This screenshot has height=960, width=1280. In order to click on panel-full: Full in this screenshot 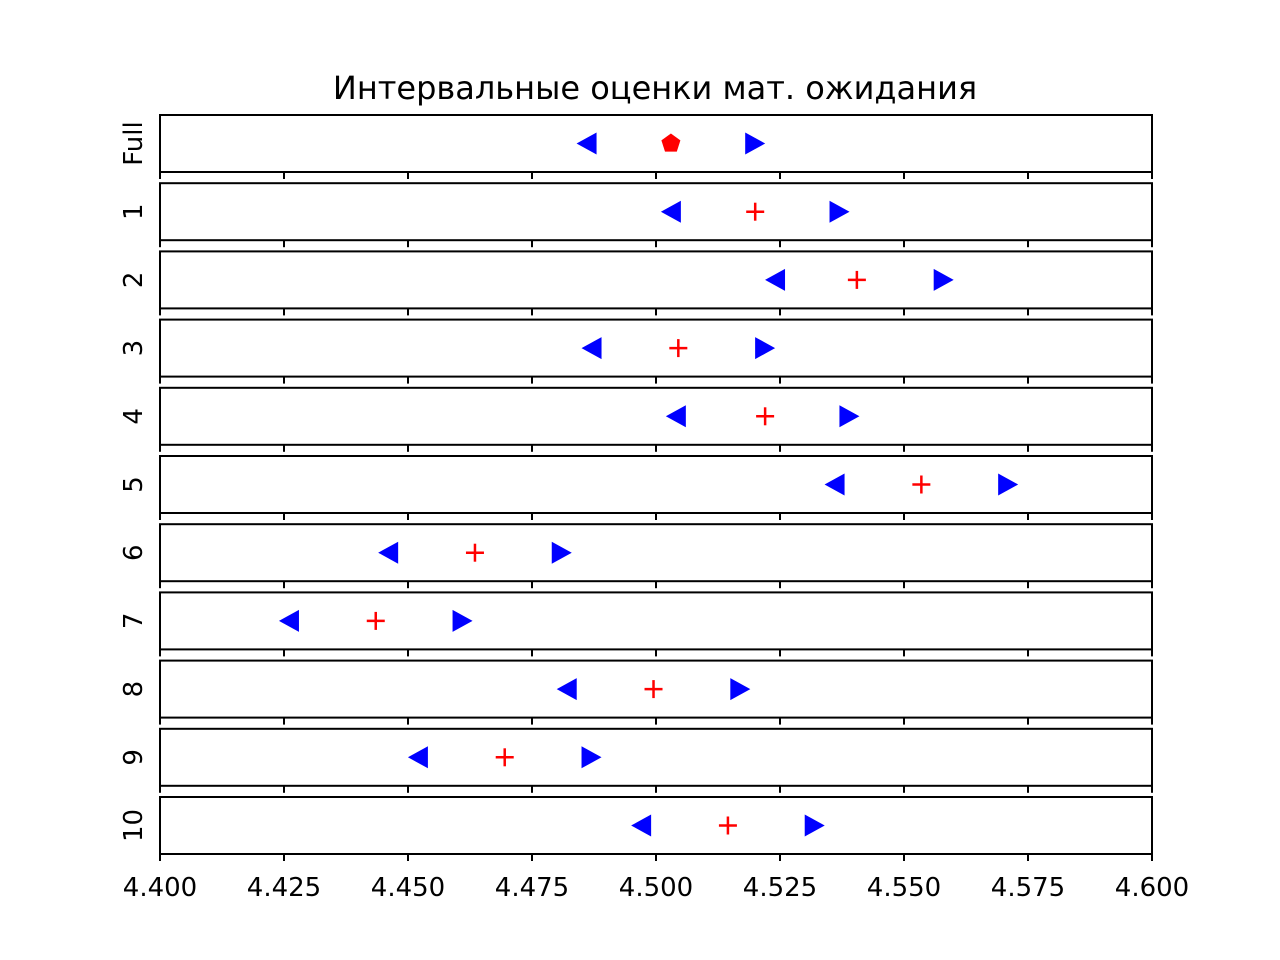, I will do `click(636, 146)`.